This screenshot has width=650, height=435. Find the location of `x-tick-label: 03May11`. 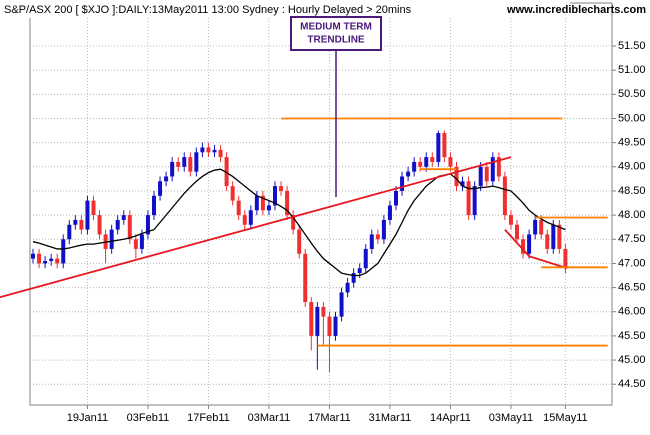

x-tick-label: 03May11 is located at coordinates (511, 418).